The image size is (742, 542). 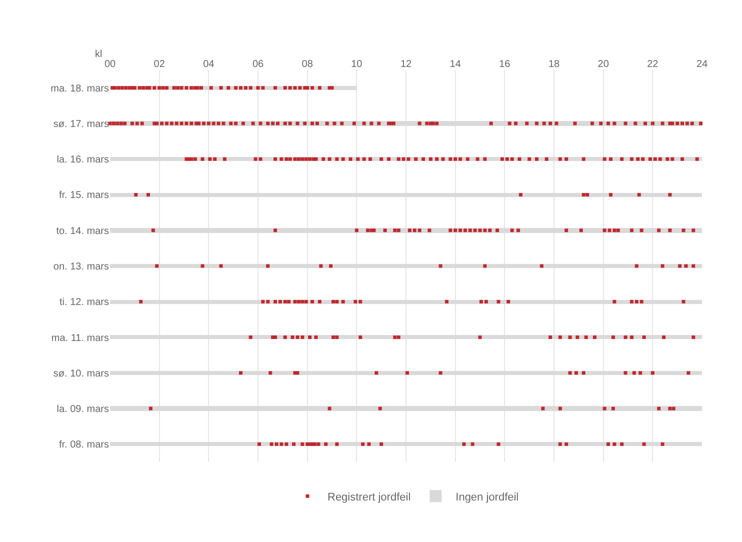 What do you see at coordinates (82, 231) in the screenshot?
I see `y-tick-label: to. 14. mars` at bounding box center [82, 231].